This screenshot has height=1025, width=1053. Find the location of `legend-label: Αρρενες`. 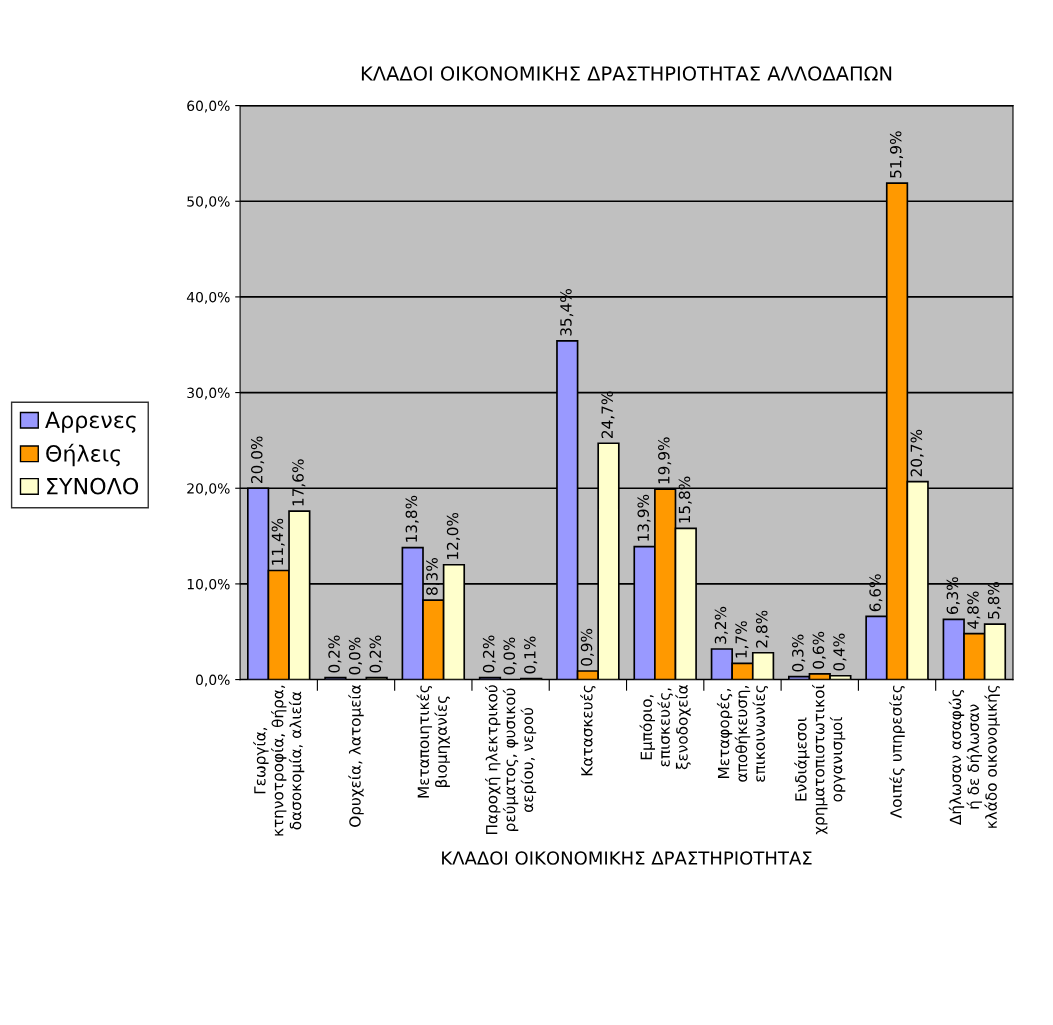

legend-label: Αρρενες is located at coordinates (90, 422).